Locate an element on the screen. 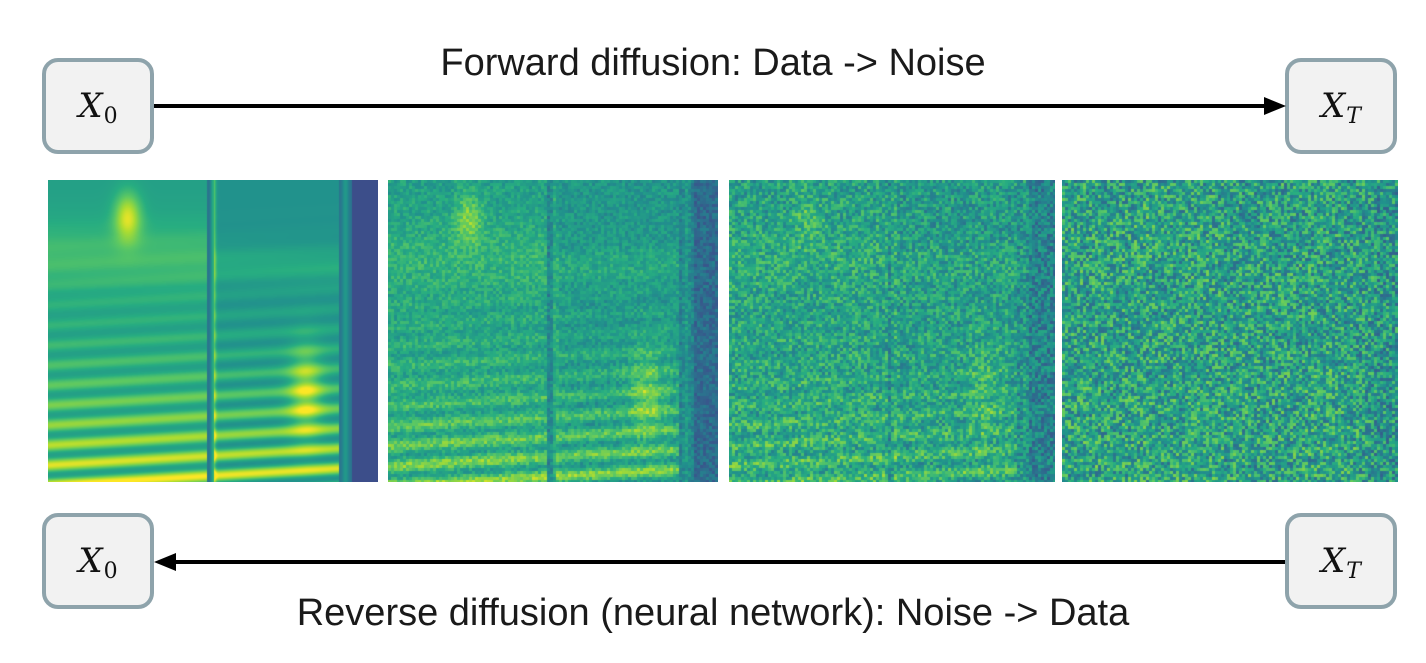 Image resolution: width=1426 pixels, height=663 pixels. reverse-arrow is located at coordinates (719, 562).